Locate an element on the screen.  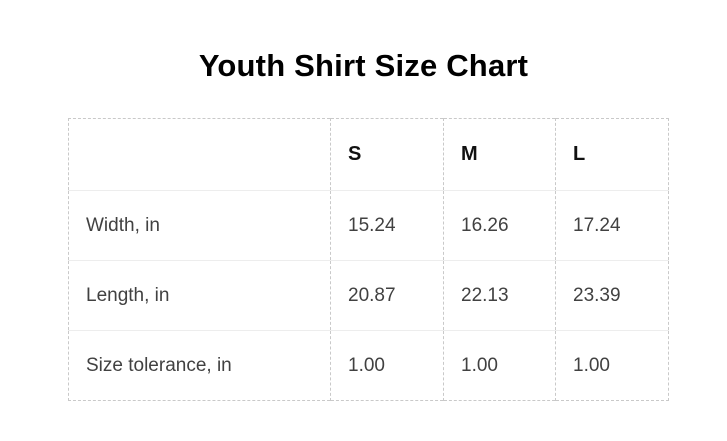
header-row: S M L is located at coordinates (369, 154).